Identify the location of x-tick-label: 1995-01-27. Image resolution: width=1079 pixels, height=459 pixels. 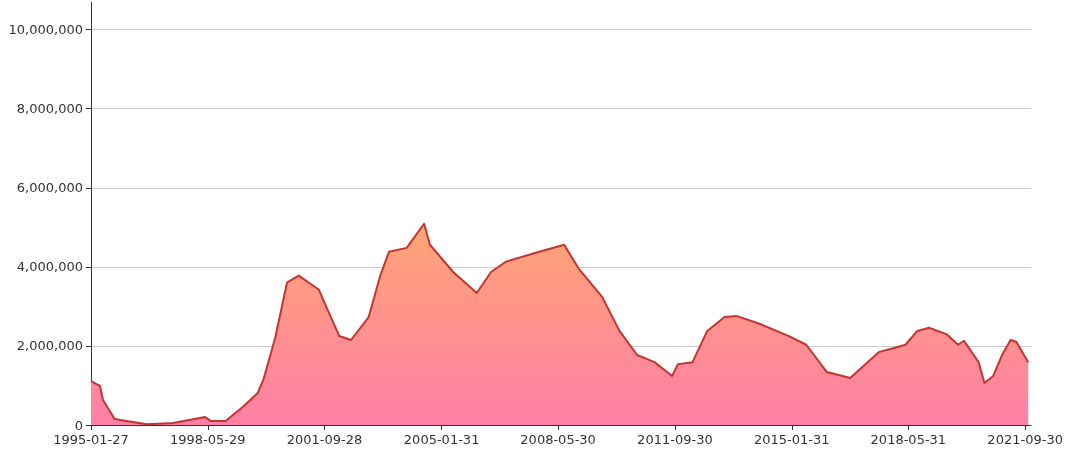
(91, 439).